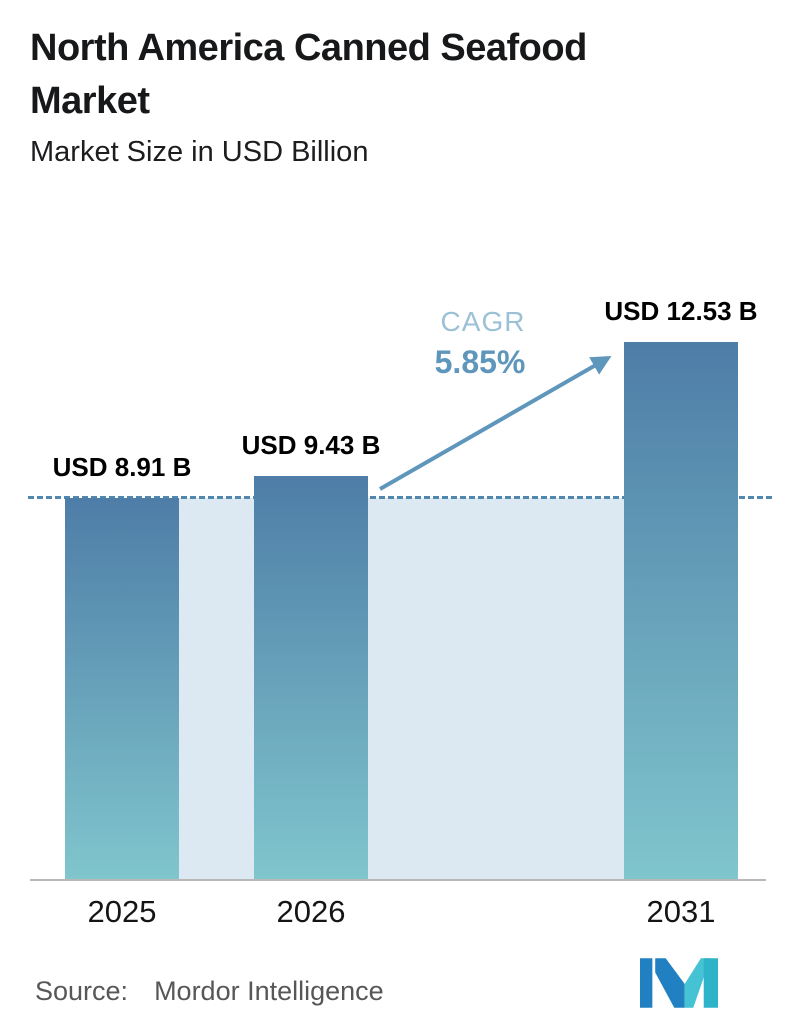 This screenshot has height=1034, width=796. I want to click on bar-2025, so click(122, 689).